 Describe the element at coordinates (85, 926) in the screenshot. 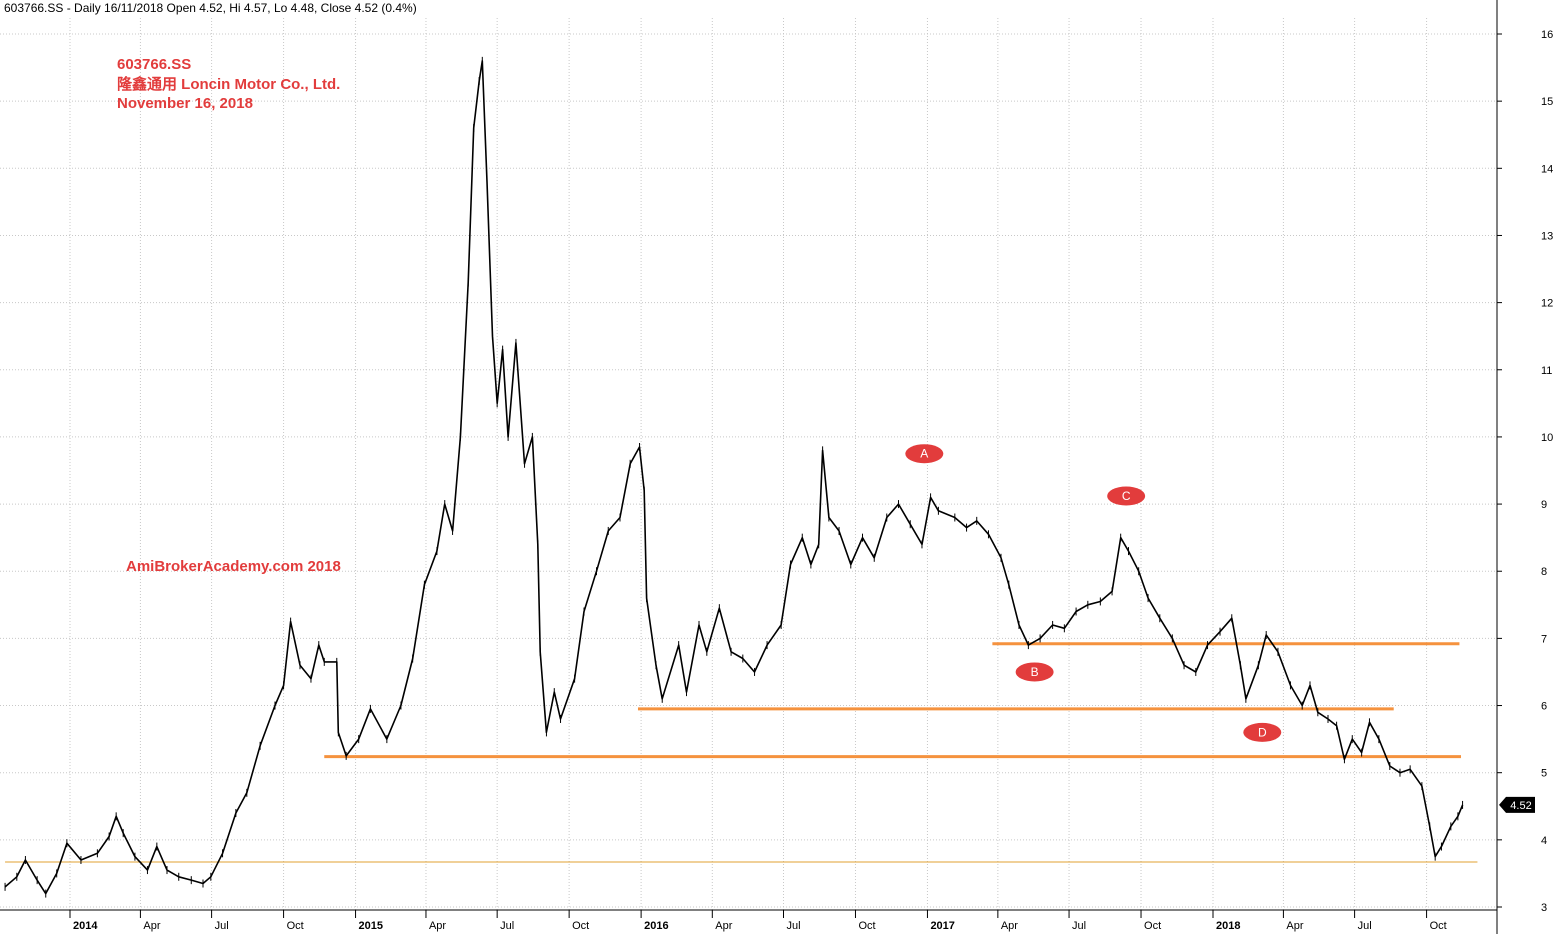

I see `x-tick-label: 2014` at that location.